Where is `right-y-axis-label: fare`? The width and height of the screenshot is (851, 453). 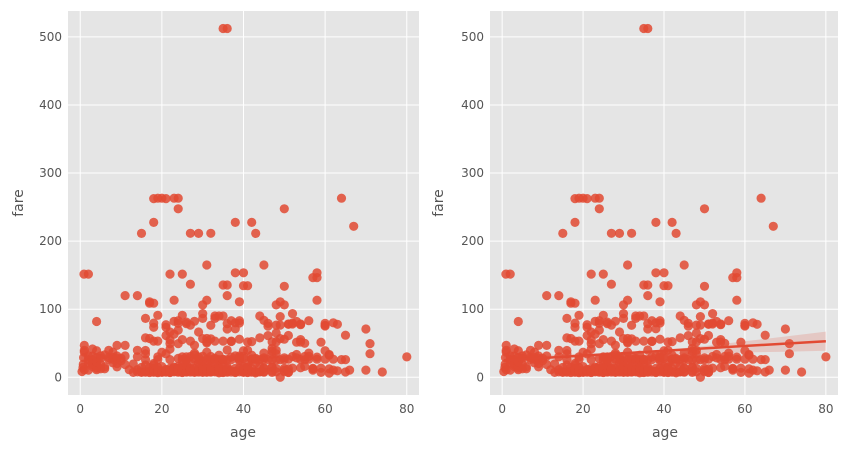 right-y-axis-label: fare is located at coordinates (439, 203).